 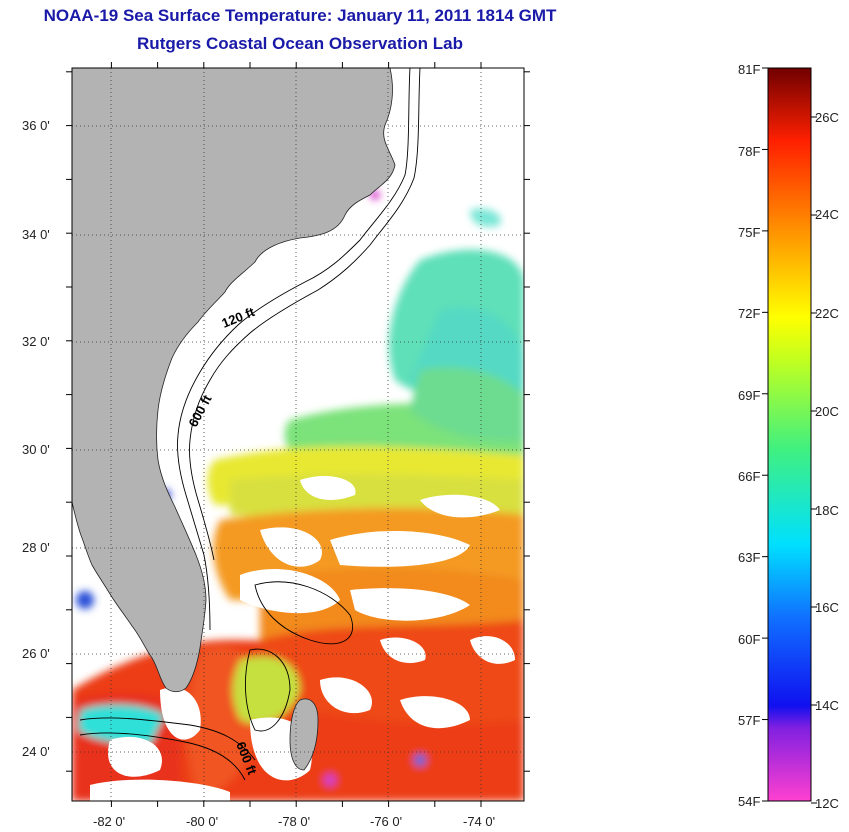 What do you see at coordinates (827, 313) in the screenshot?
I see `cb-c-22: 22C` at bounding box center [827, 313].